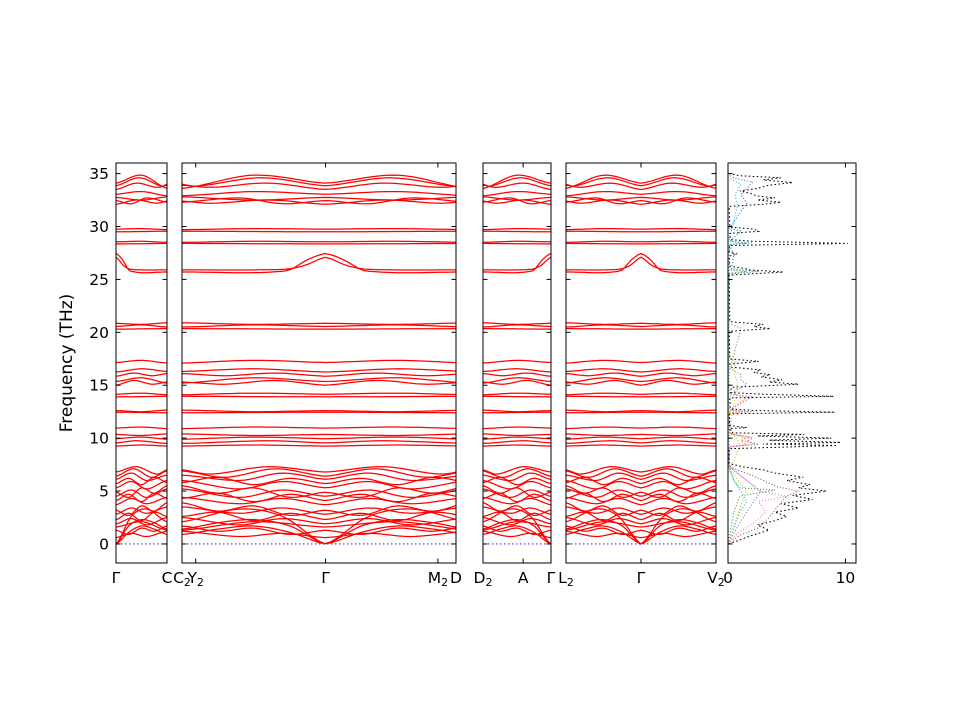  I want to click on dos-partial-dos-1-curve, so click(764, 504).